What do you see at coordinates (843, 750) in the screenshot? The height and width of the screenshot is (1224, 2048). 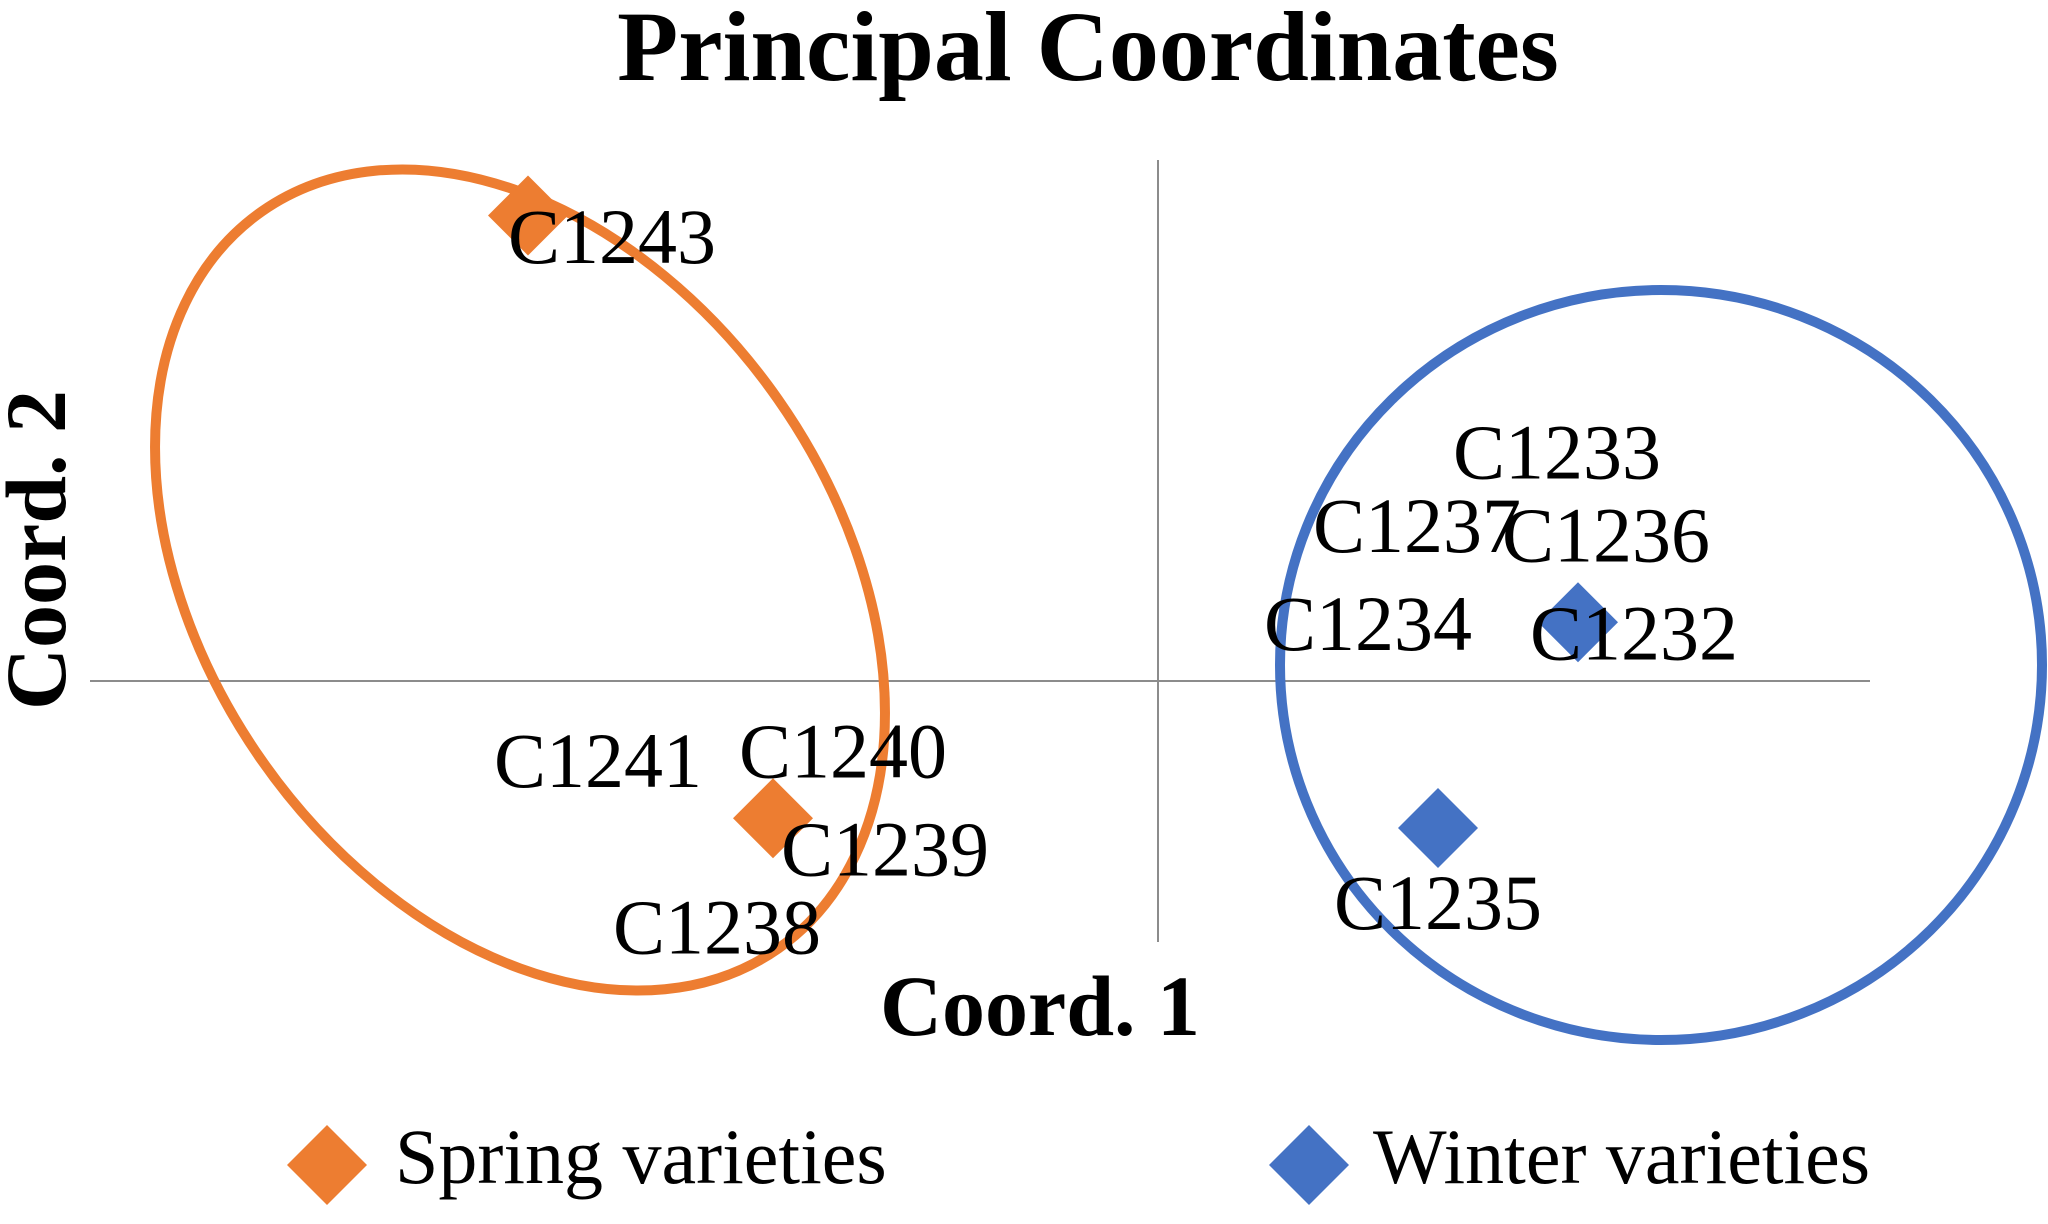 I see `point-label-c1240: C1240` at bounding box center [843, 750].